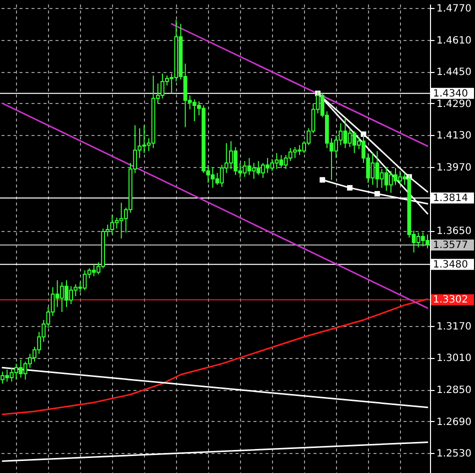  I want to click on ref-line-label: 1.4340, so click(450, 94).